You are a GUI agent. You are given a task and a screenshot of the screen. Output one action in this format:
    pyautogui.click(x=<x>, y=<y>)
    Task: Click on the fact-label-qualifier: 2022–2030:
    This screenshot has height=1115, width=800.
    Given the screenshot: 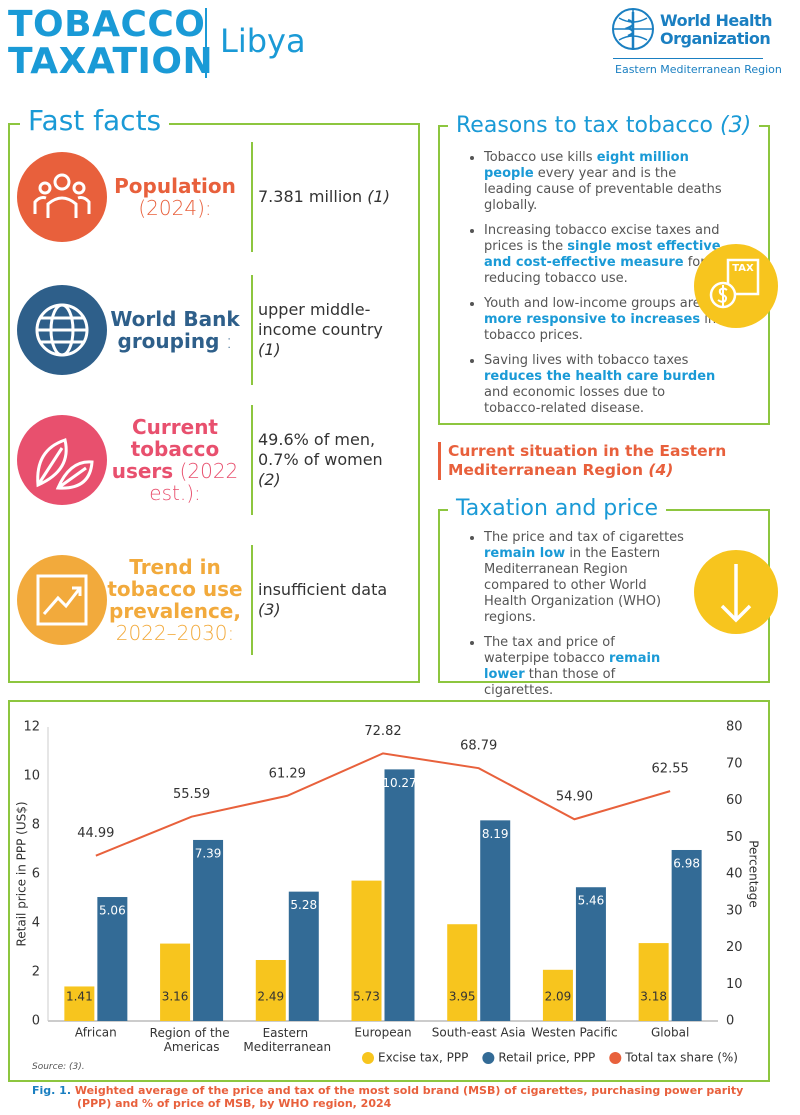 What is the action you would take?
    pyautogui.click(x=175, y=633)
    